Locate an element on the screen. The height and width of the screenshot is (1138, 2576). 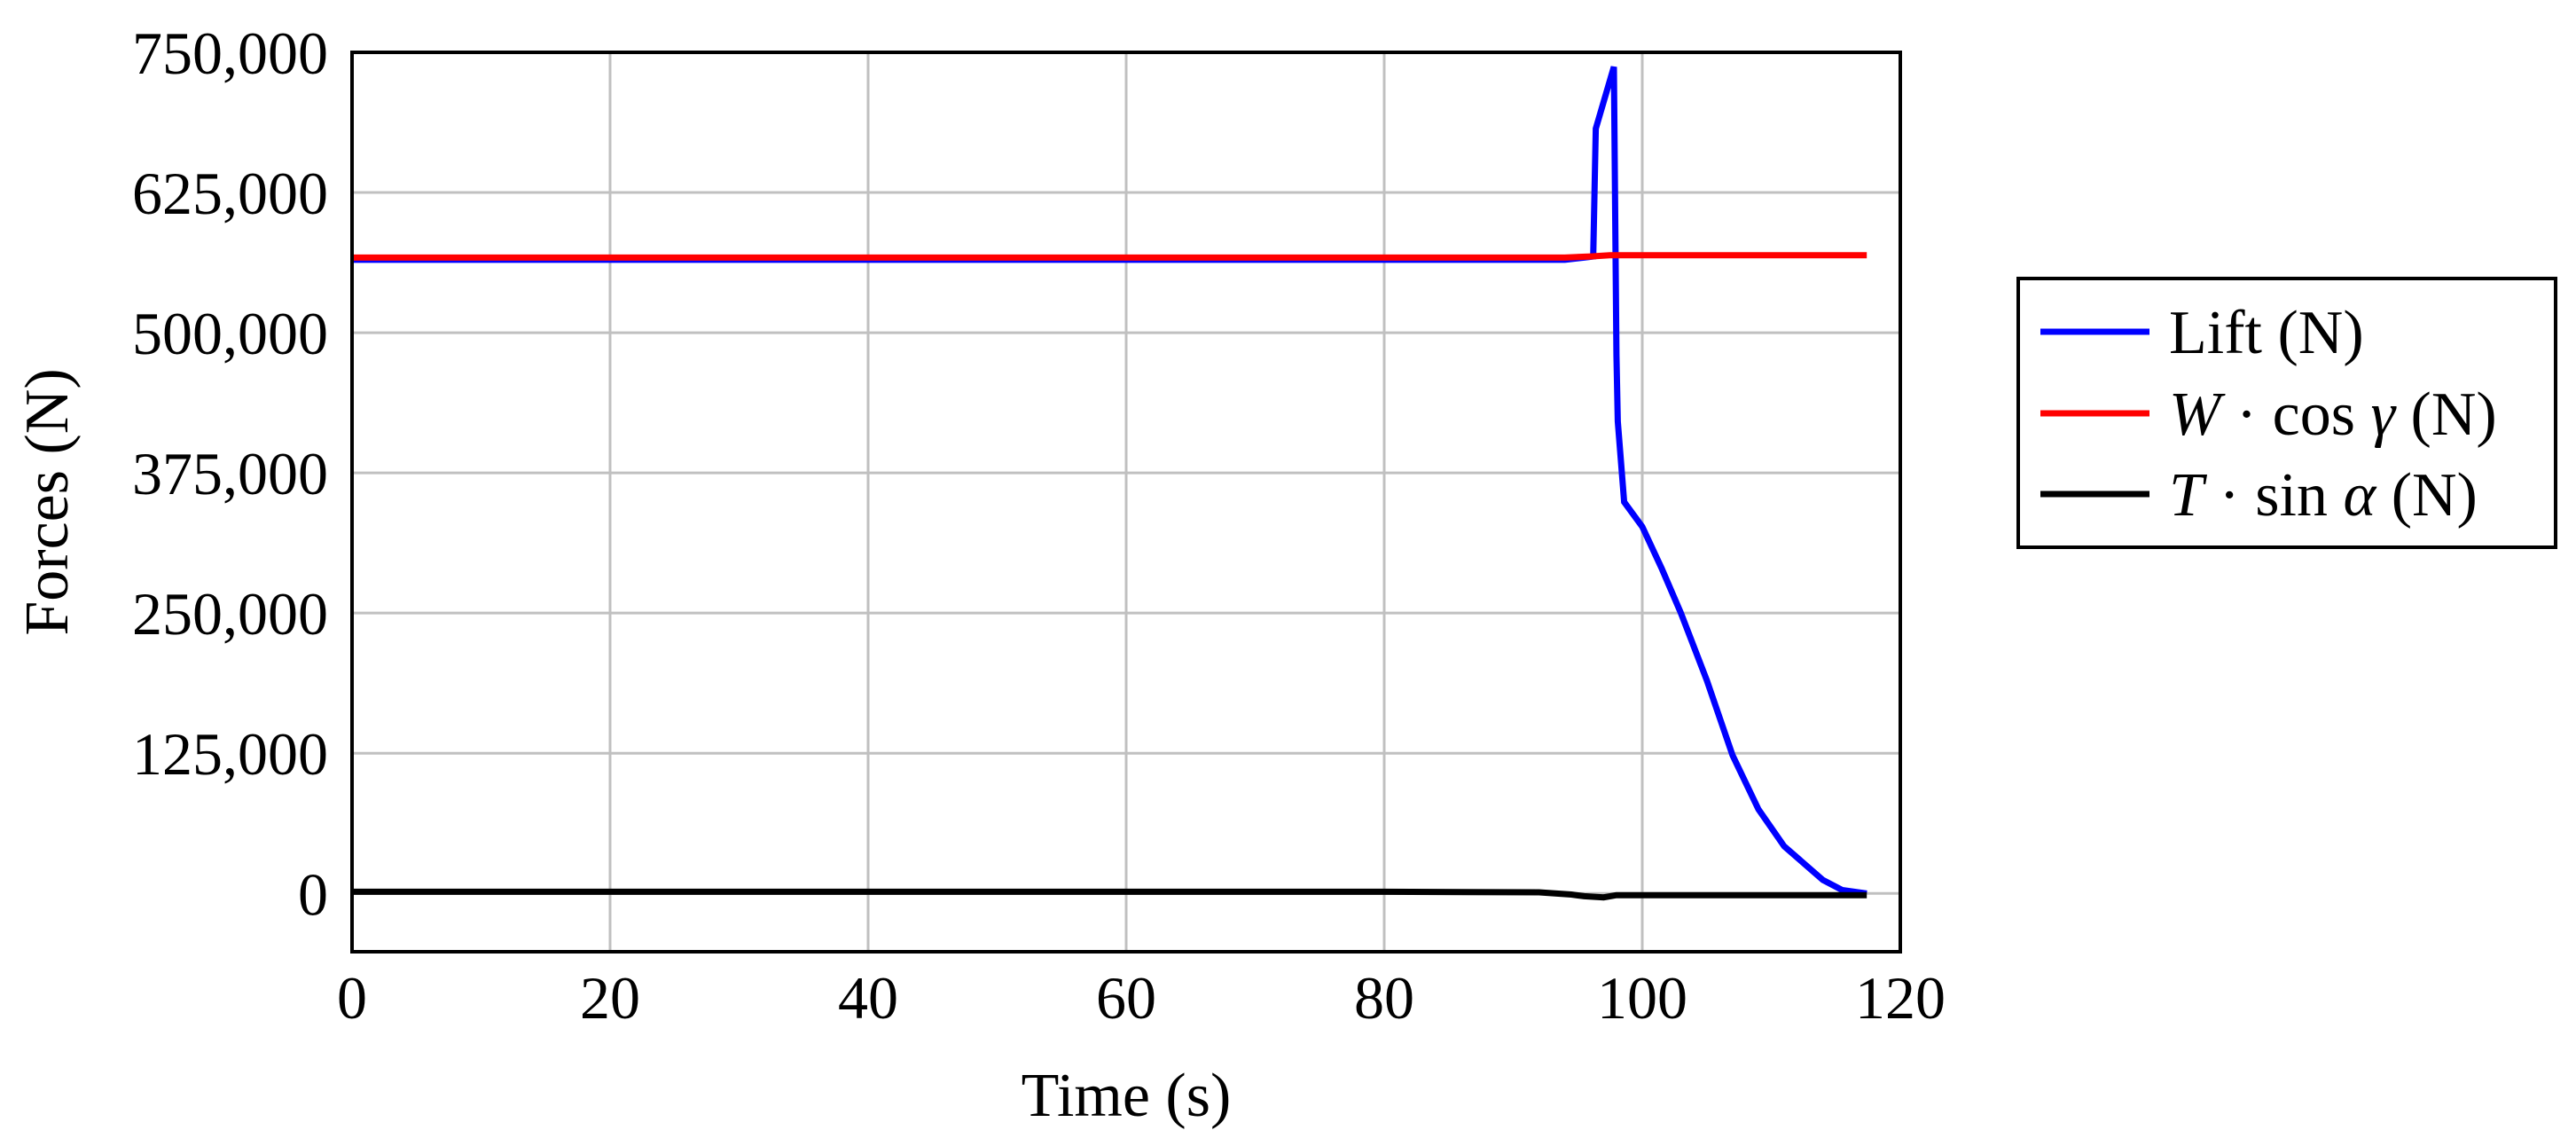
y-tick-label: 625,000 is located at coordinates (230, 194).